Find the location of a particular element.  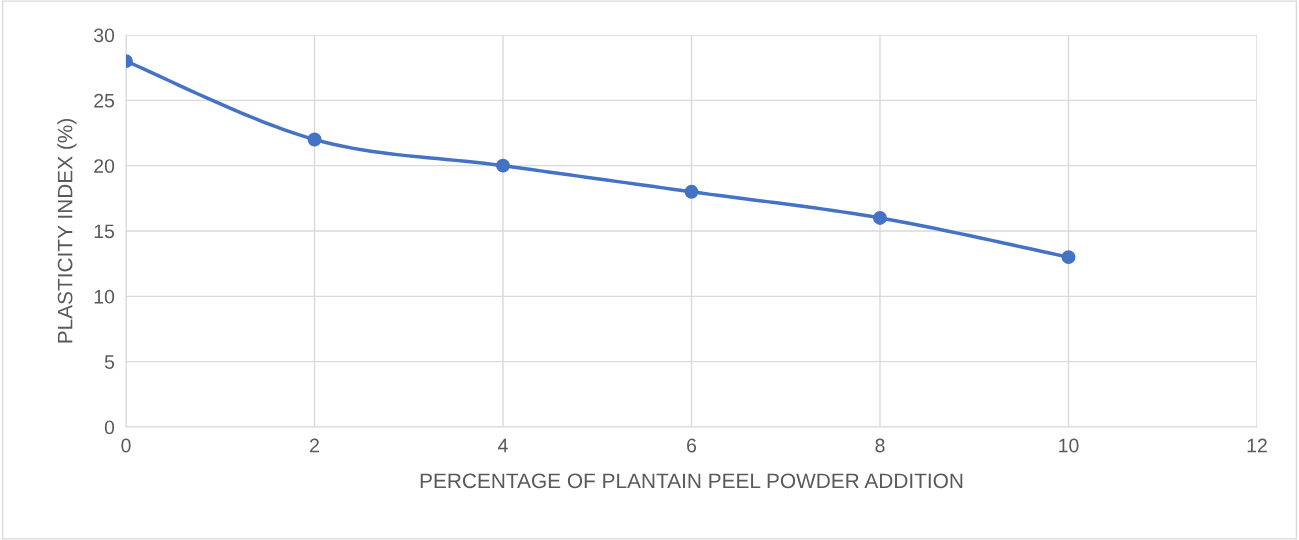

y-tick-label: 25 is located at coordinates (104, 100).